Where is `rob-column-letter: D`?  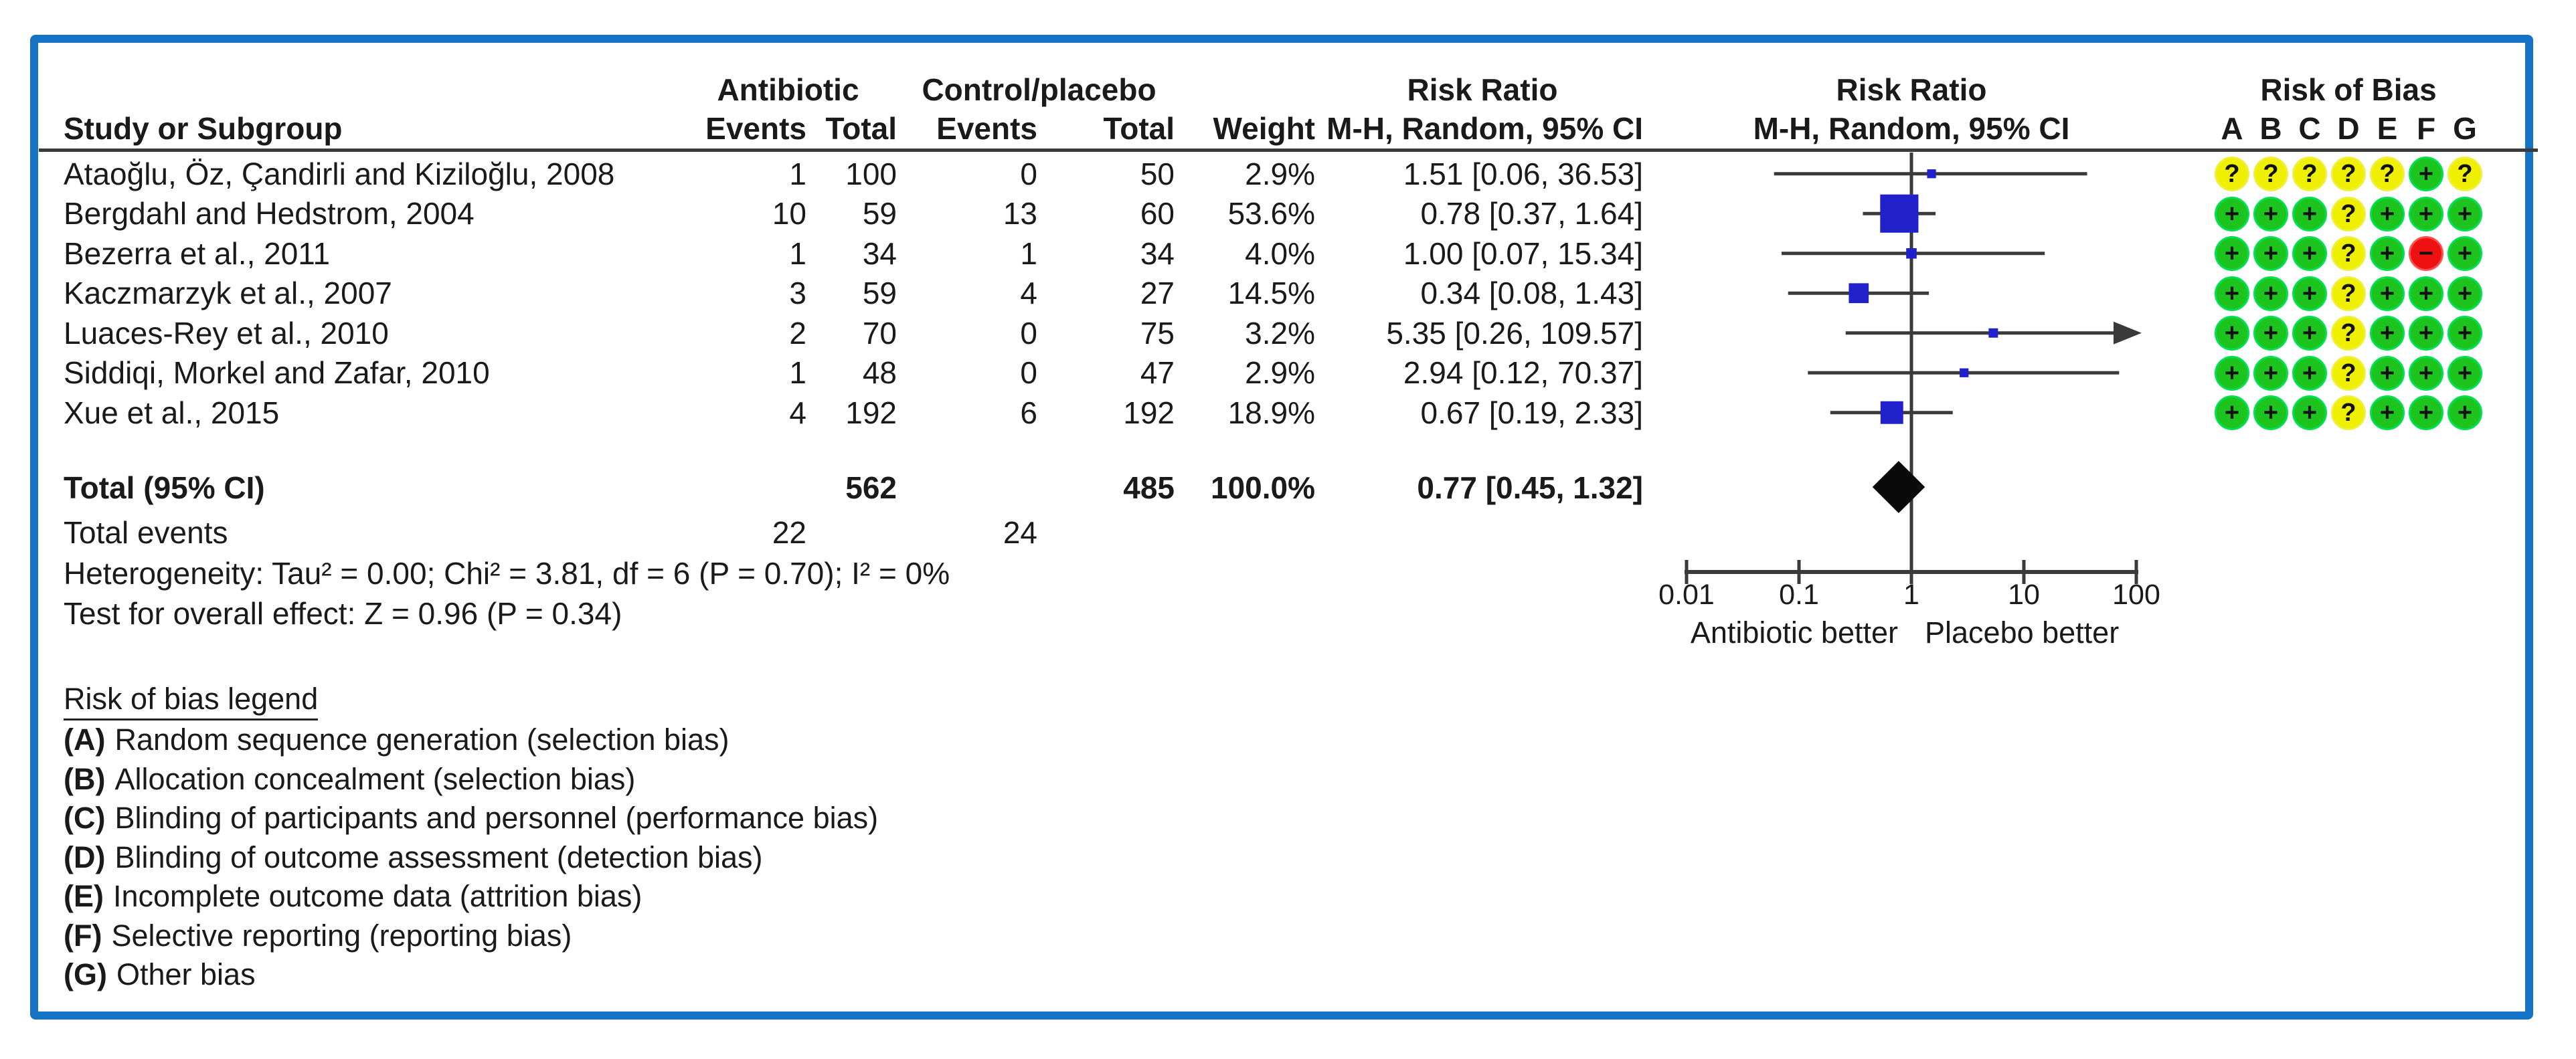 rob-column-letter: D is located at coordinates (2348, 128).